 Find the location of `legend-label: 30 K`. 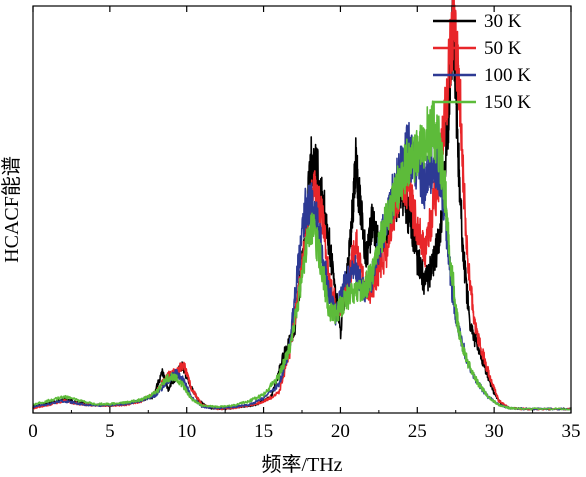

legend-label: 30 K is located at coordinates (503, 21).